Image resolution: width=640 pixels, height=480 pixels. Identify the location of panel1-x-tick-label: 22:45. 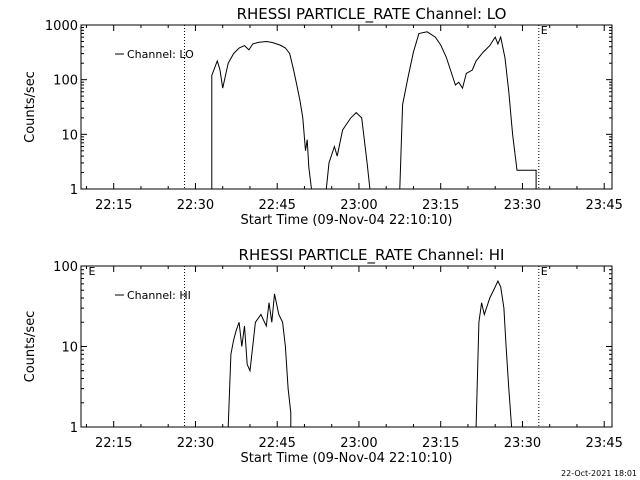
(276, 443).